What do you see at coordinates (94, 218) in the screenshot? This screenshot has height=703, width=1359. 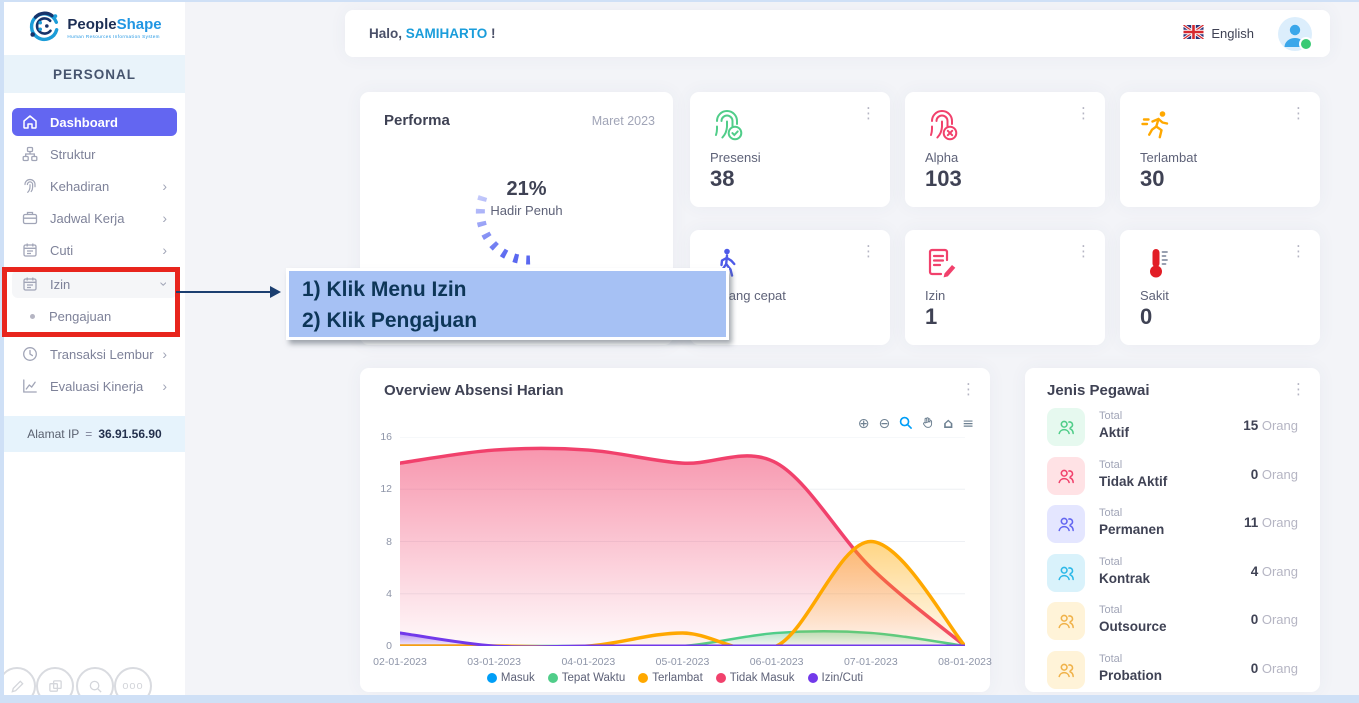 I see `sidebar-item-jadwal-kerja: Jadwal Kerja ›` at bounding box center [94, 218].